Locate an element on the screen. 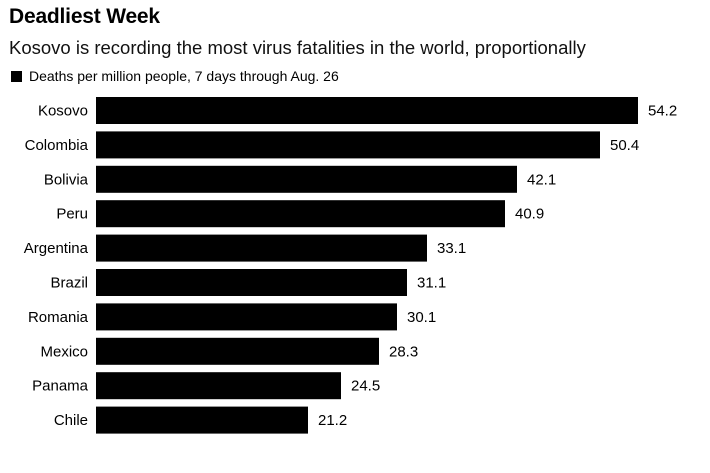 This screenshot has height=473, width=710. category-label: Brazil is located at coordinates (69, 283).